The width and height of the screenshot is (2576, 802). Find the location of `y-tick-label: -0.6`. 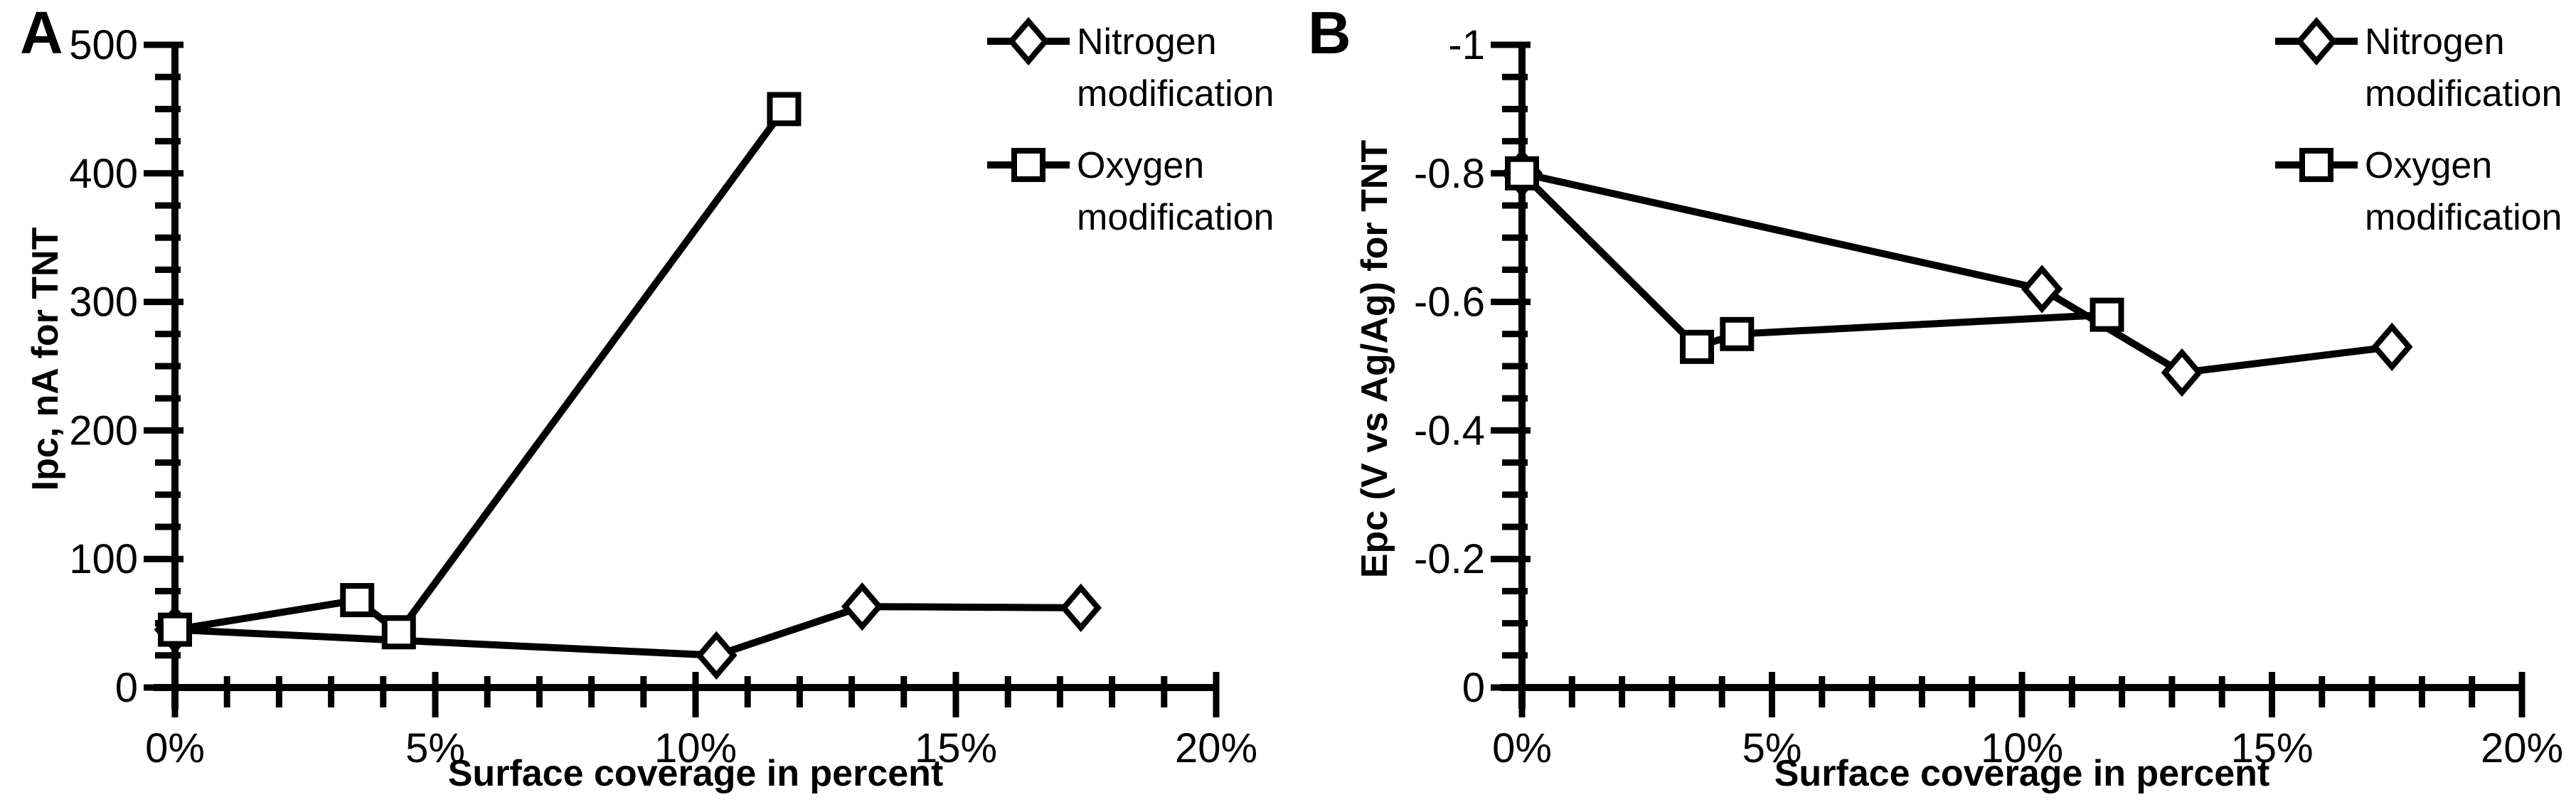

y-tick-label: -0.6 is located at coordinates (1449, 302).